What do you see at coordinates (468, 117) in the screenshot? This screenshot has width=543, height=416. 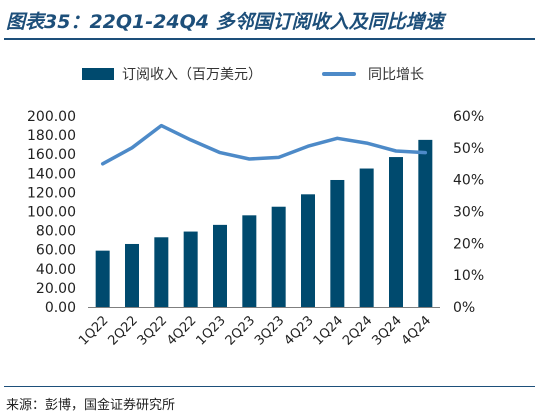 I see `y-right-tick-label: 60%` at bounding box center [468, 117].